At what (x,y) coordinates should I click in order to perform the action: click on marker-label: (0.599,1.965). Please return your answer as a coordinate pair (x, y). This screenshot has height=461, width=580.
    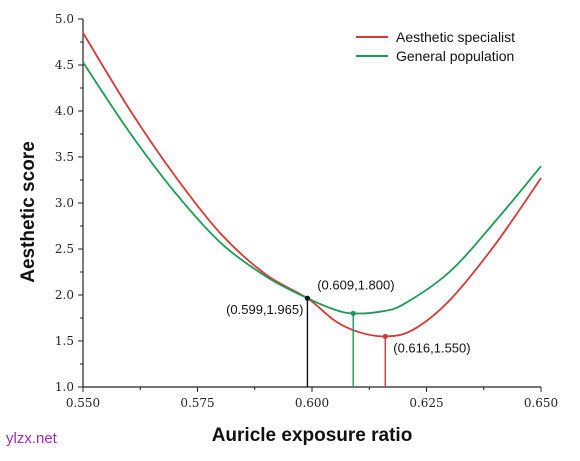
    Looking at the image, I should click on (264, 309).